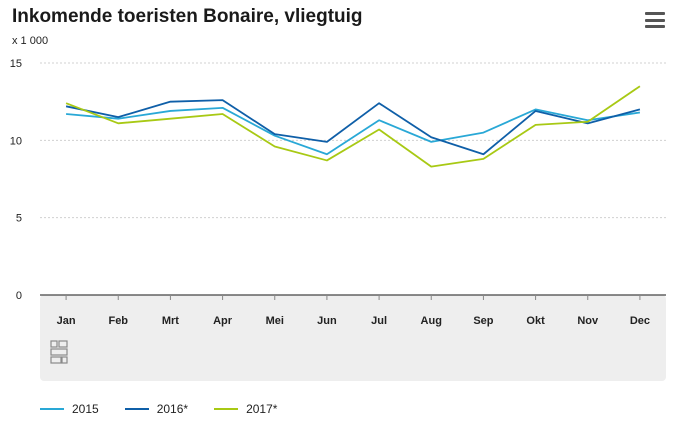 The width and height of the screenshot is (677, 423). Describe the element at coordinates (59, 352) in the screenshot. I see `cbs-logo-icon` at that location.